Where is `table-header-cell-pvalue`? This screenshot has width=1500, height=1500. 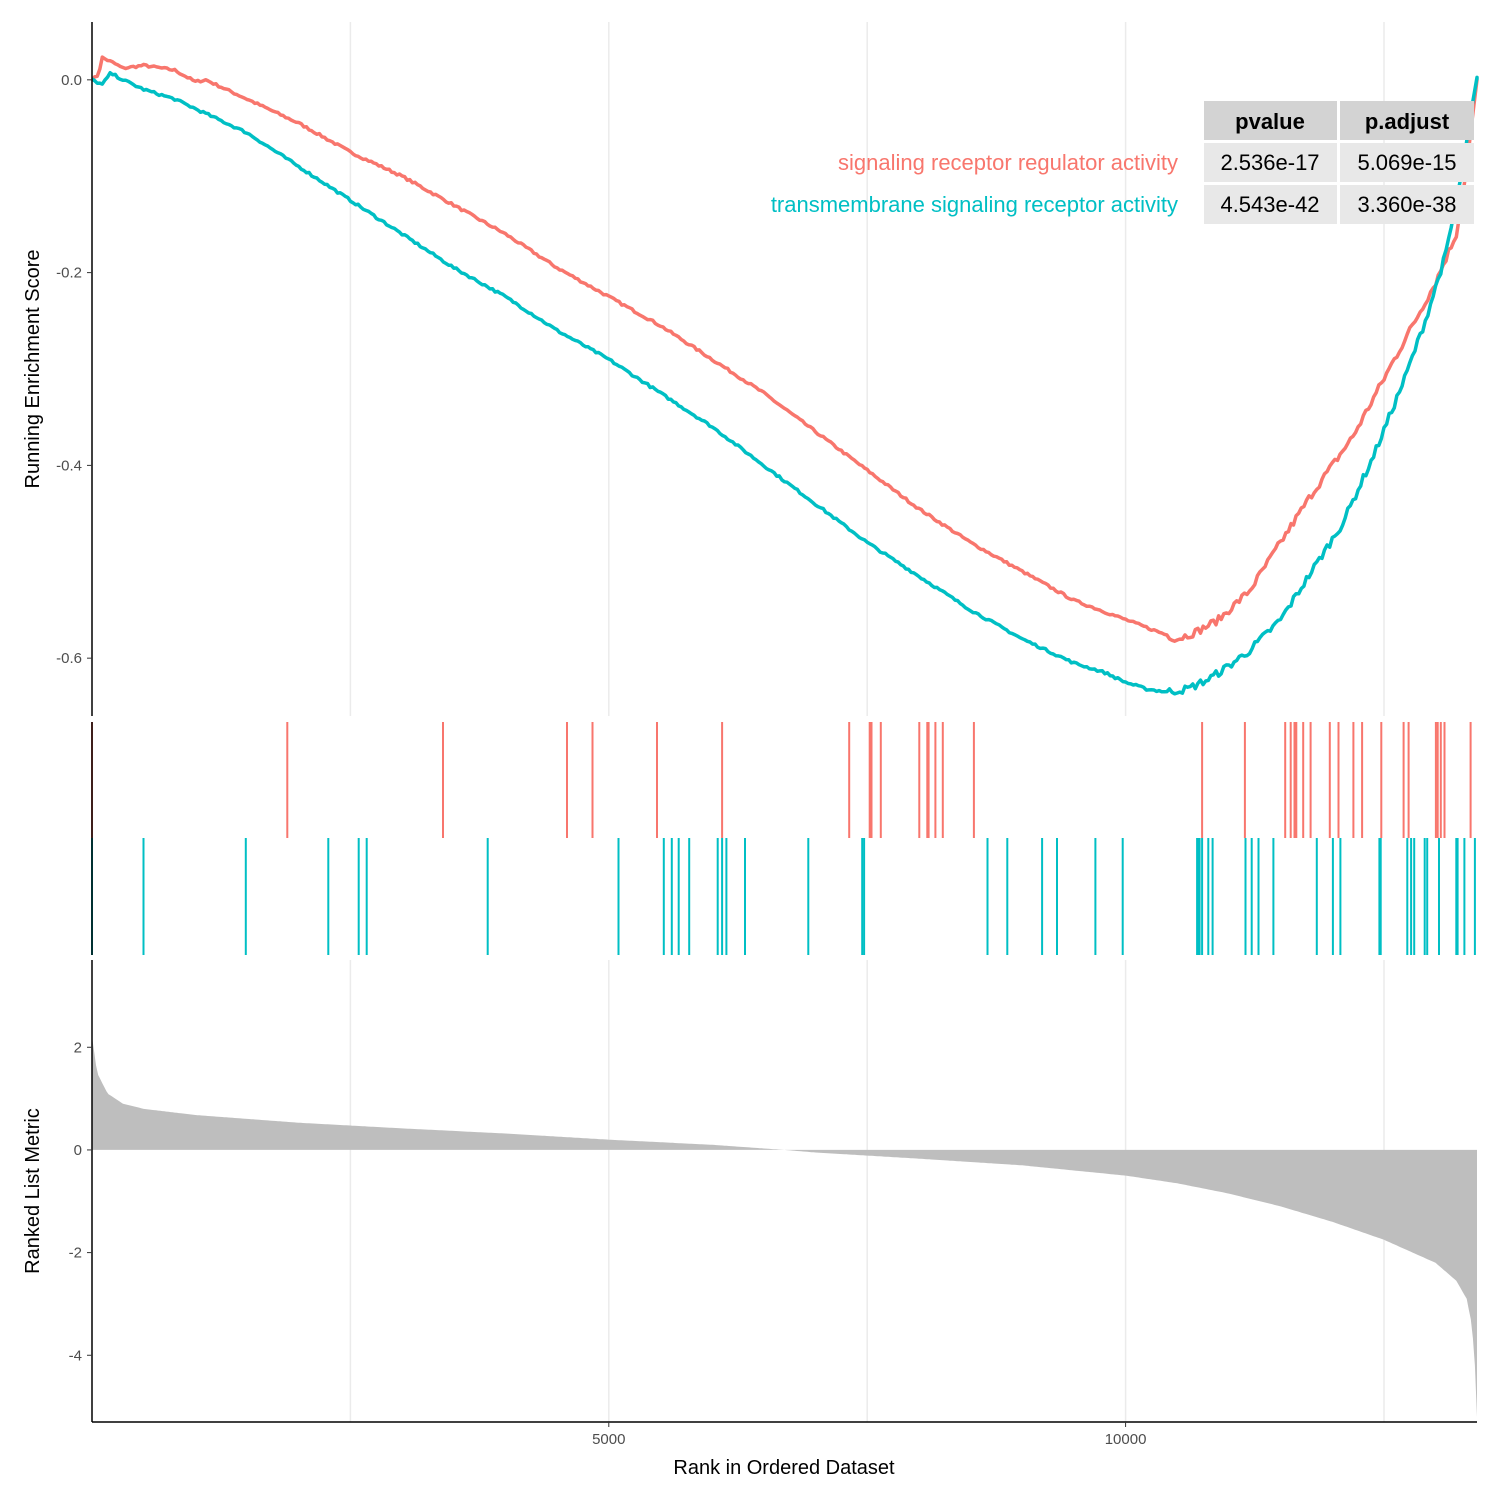 table-header-cell-pvalue is located at coordinates (1270, 120).